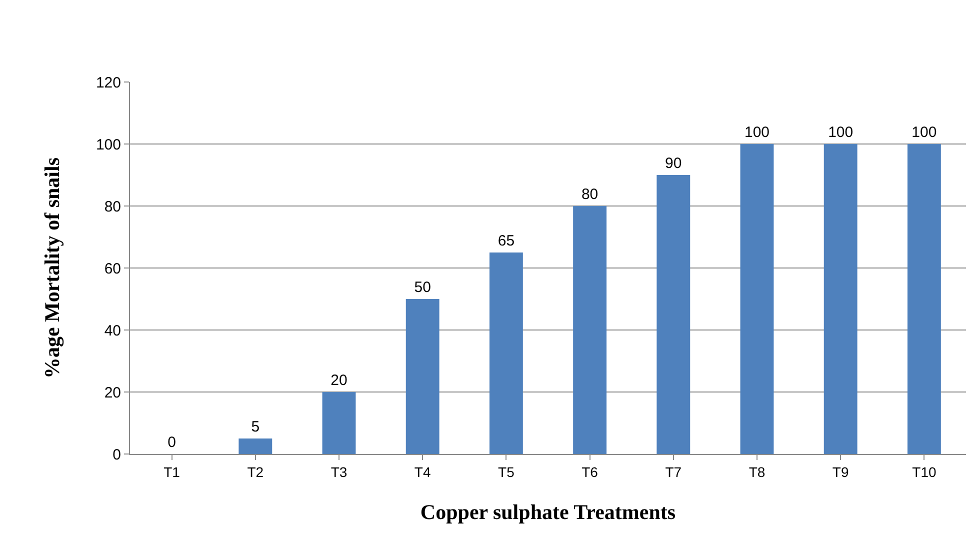 The width and height of the screenshot is (971, 560). I want to click on data-label: 0, so click(172, 442).